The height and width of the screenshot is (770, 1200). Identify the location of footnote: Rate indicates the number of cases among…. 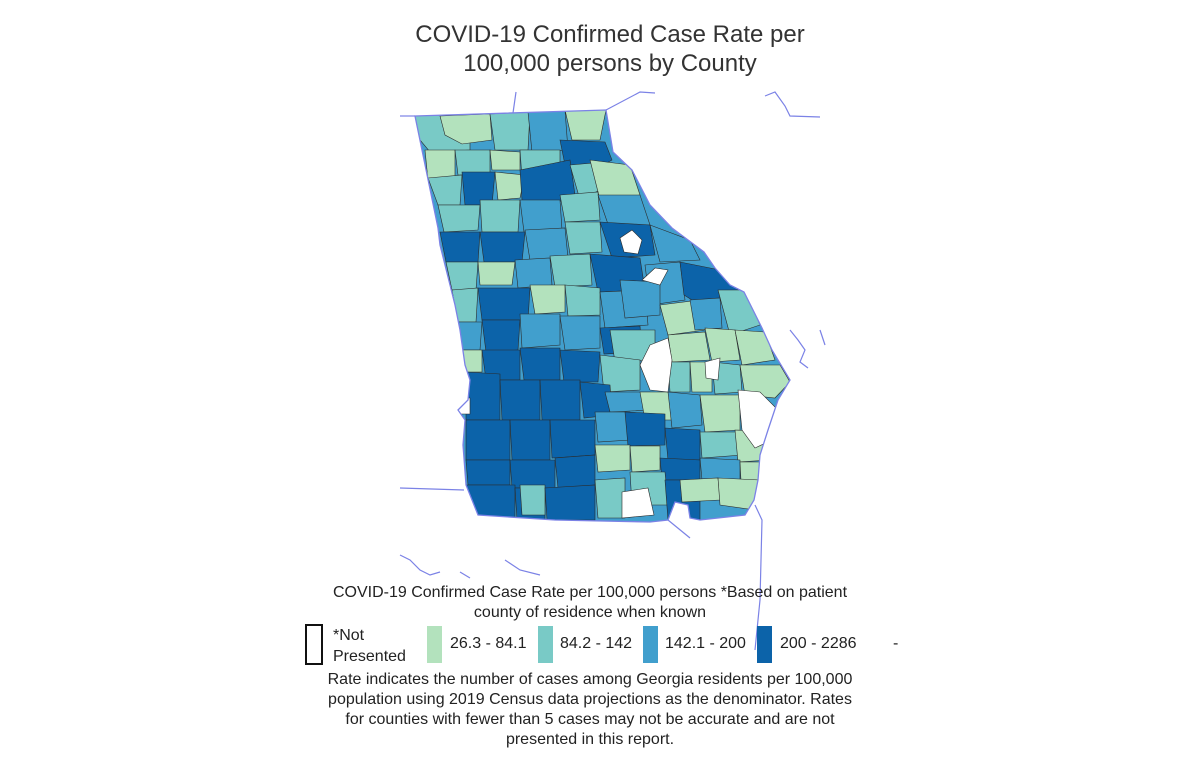
(590, 710).